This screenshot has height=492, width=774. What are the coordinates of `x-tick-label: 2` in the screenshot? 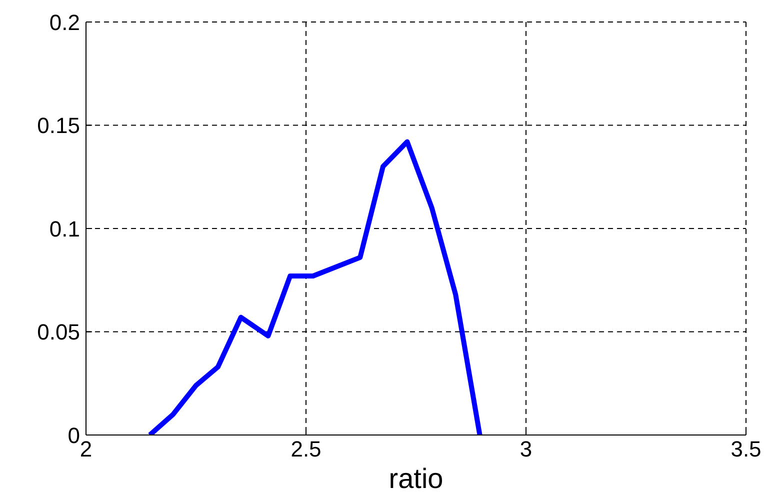 It's located at (86, 449).